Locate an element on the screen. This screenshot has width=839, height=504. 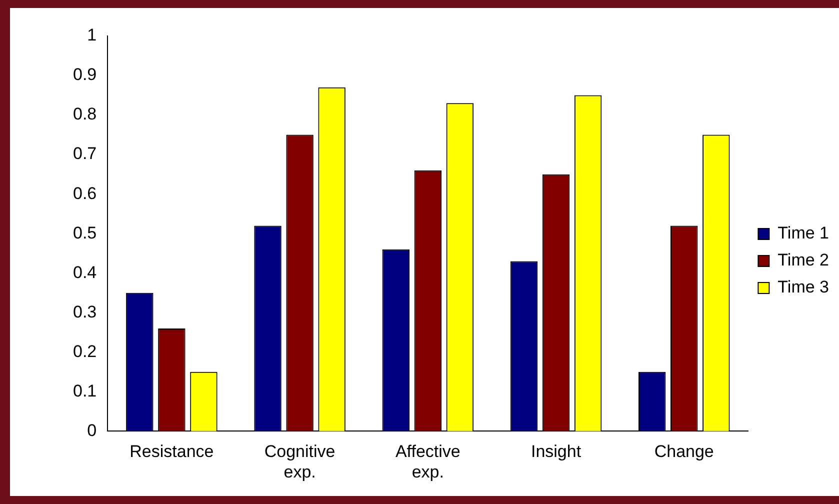
y-tick-label: 0.2 is located at coordinates (84, 351).